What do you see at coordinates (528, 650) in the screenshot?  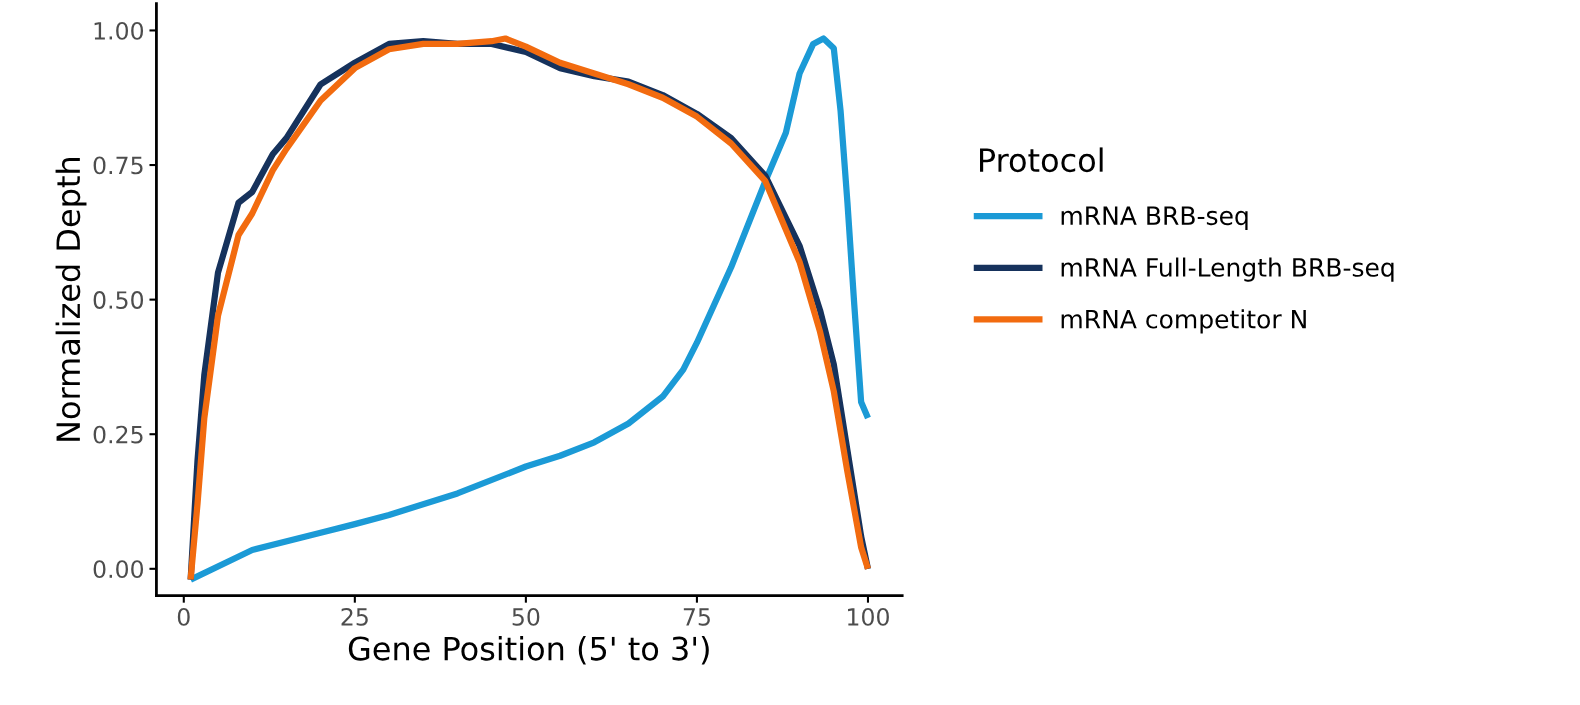 I see `x-axis-title: Gene Position (5' to 3')` at bounding box center [528, 650].